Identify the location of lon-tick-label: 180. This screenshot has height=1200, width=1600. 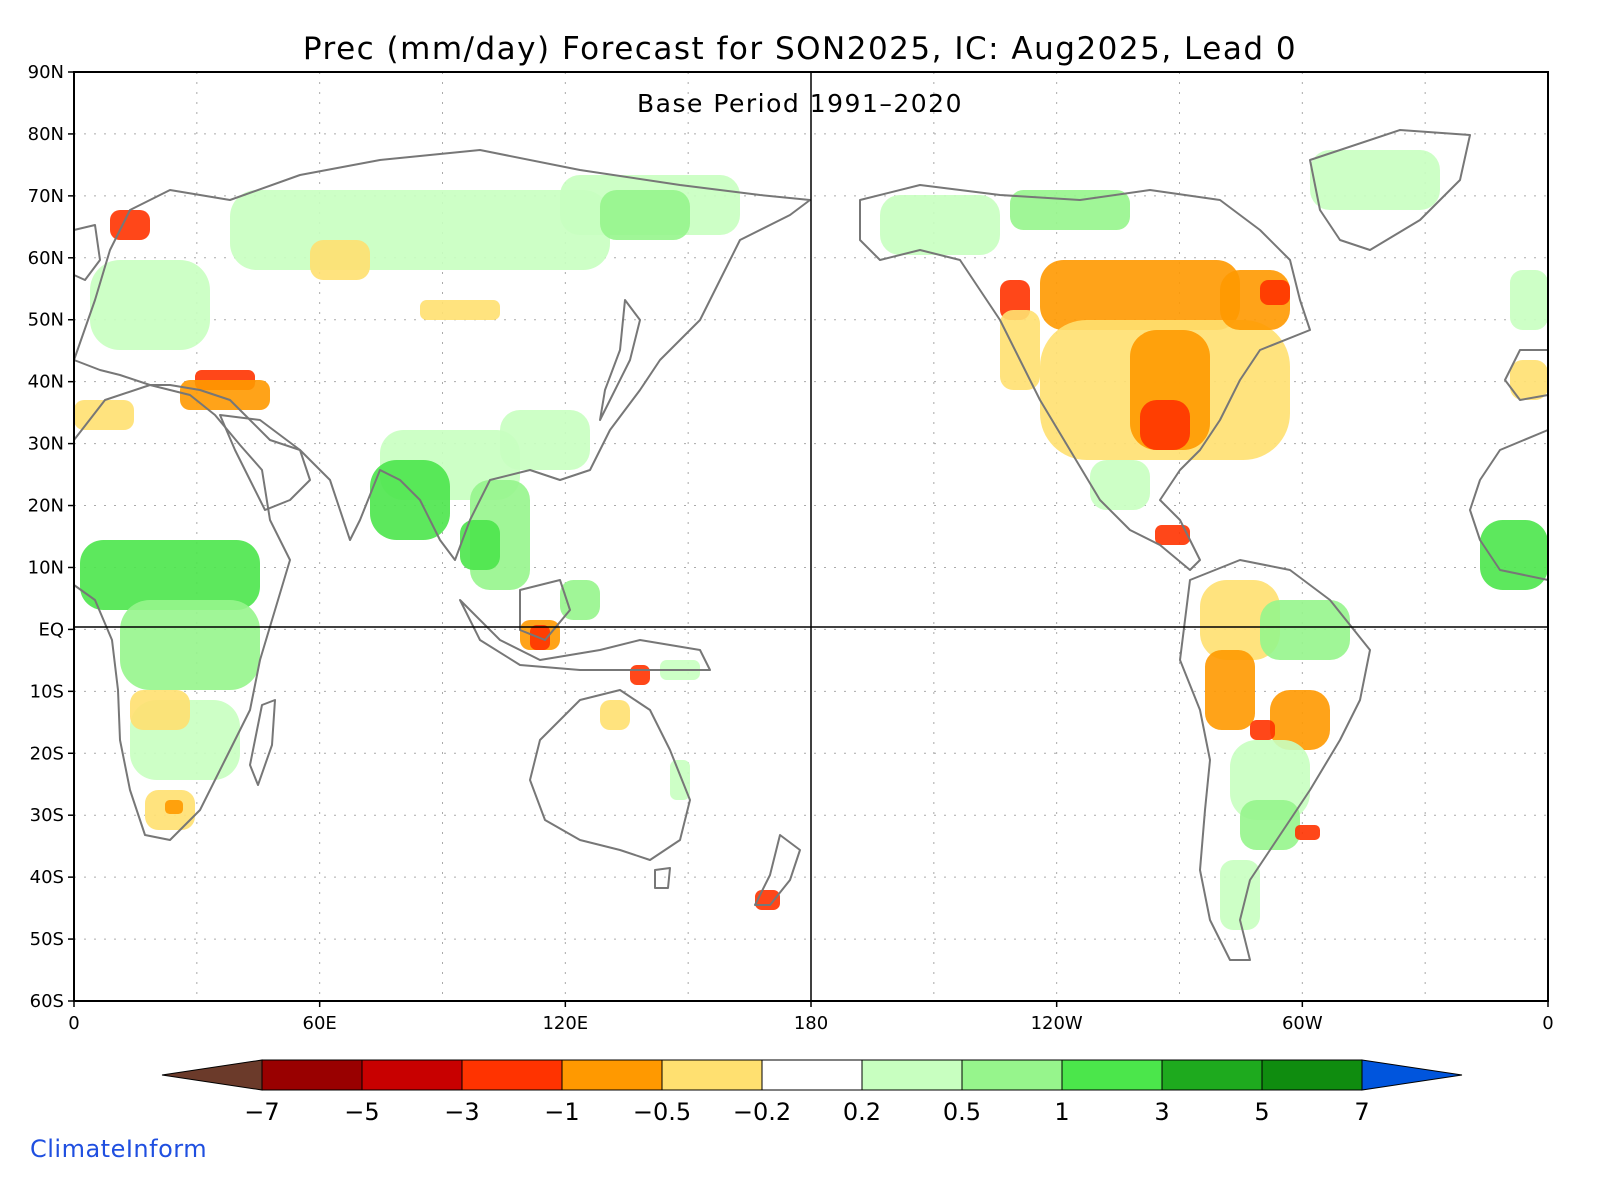
(811, 1023).